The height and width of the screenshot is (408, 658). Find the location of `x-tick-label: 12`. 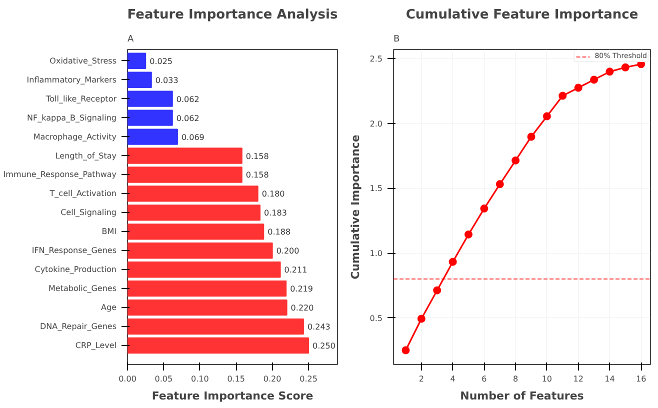

x-tick-label: 12 is located at coordinates (578, 379).